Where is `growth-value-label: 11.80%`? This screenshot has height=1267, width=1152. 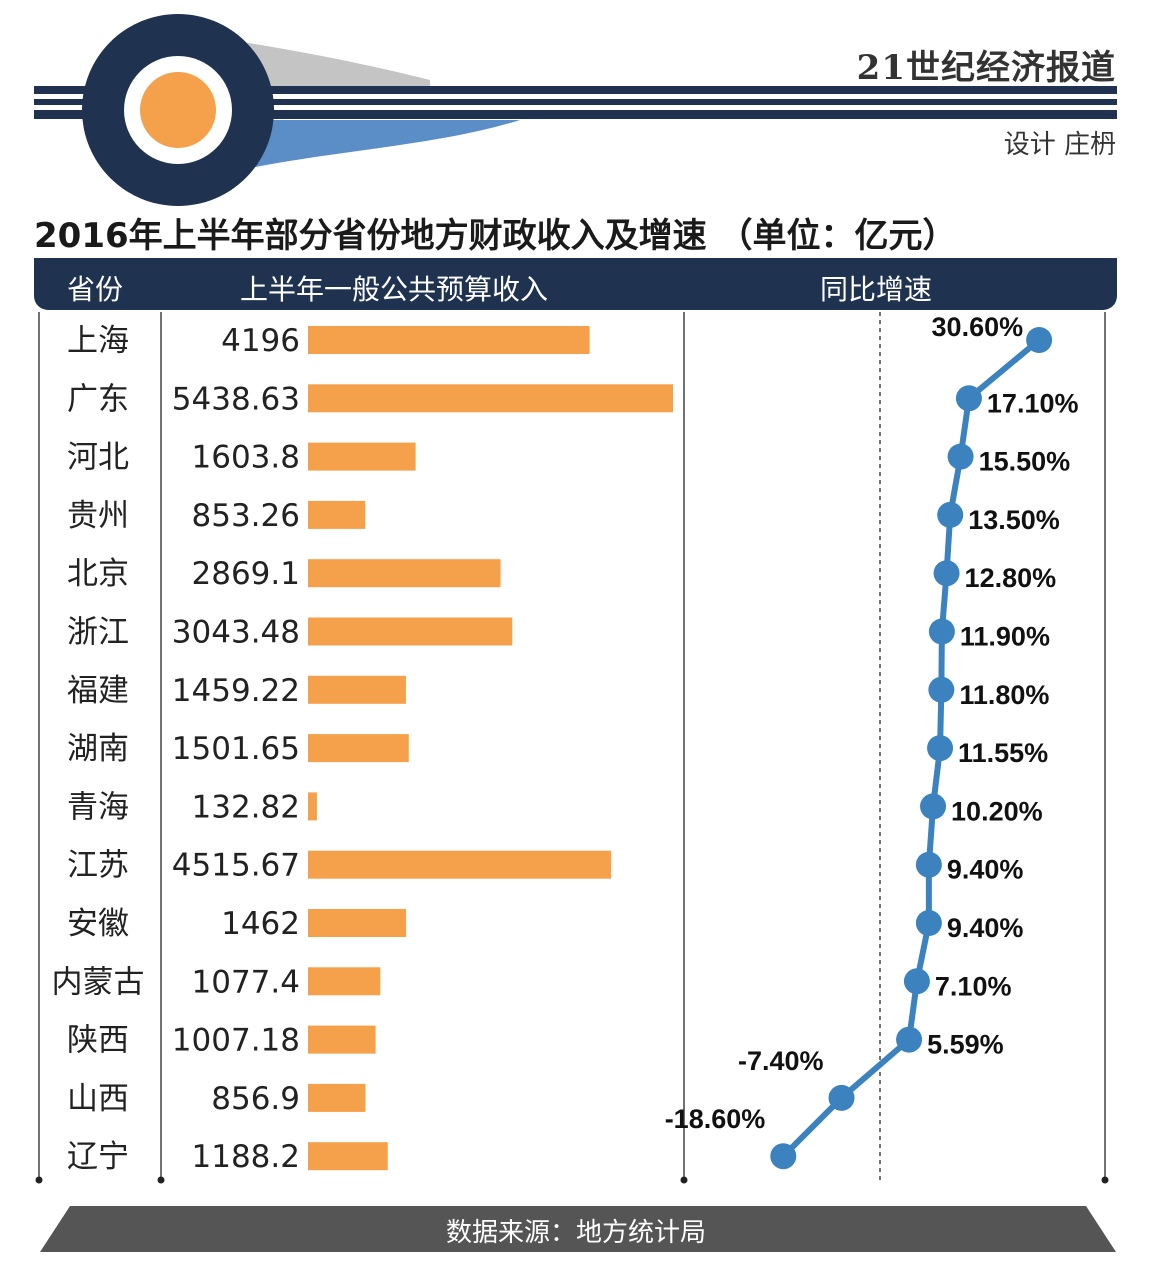
growth-value-label: 11.80% is located at coordinates (1004, 695).